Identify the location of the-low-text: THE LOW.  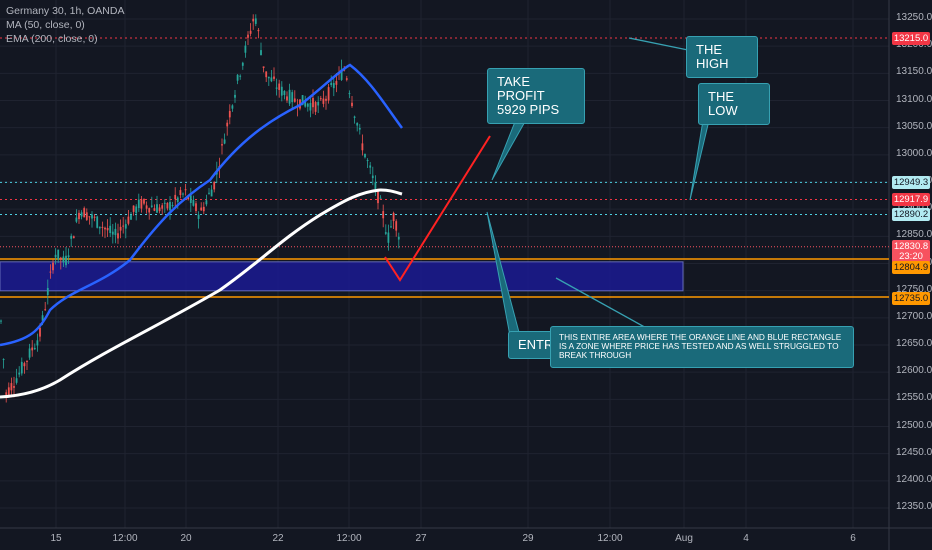
(723, 103).